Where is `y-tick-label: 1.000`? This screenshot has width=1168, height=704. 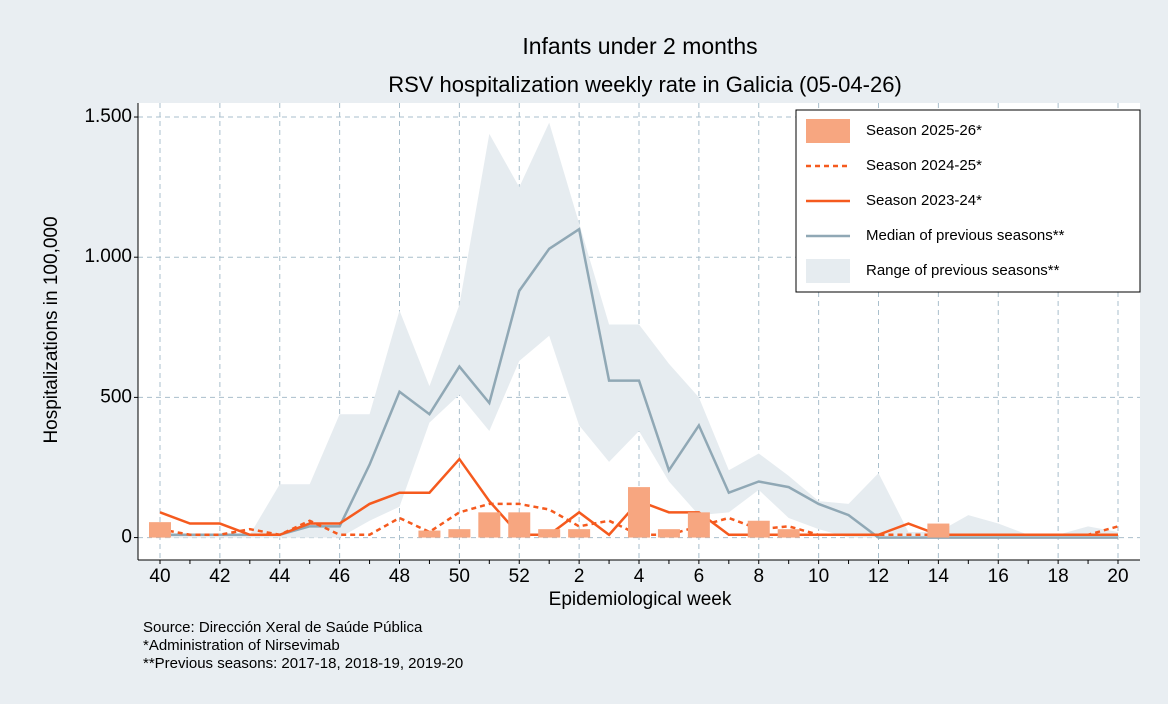 y-tick-label: 1.000 is located at coordinates (108, 256).